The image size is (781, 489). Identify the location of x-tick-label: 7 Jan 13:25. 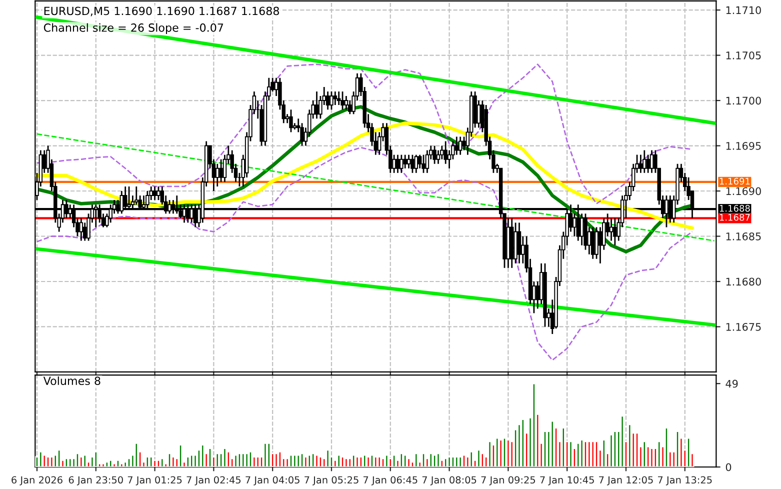
(685, 481).